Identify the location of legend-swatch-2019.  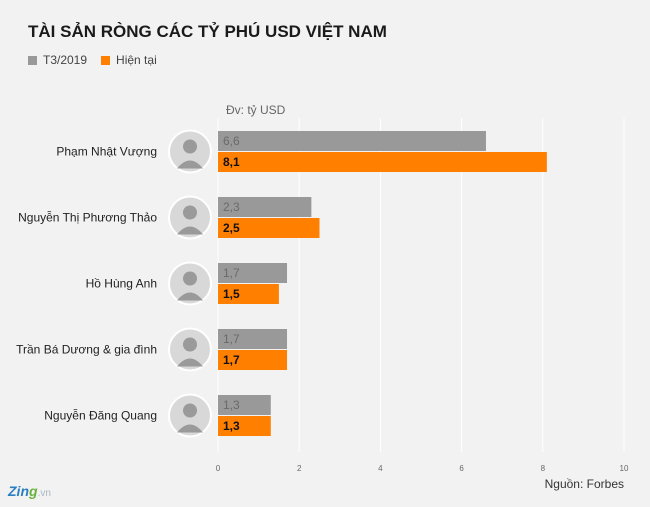
(32, 60).